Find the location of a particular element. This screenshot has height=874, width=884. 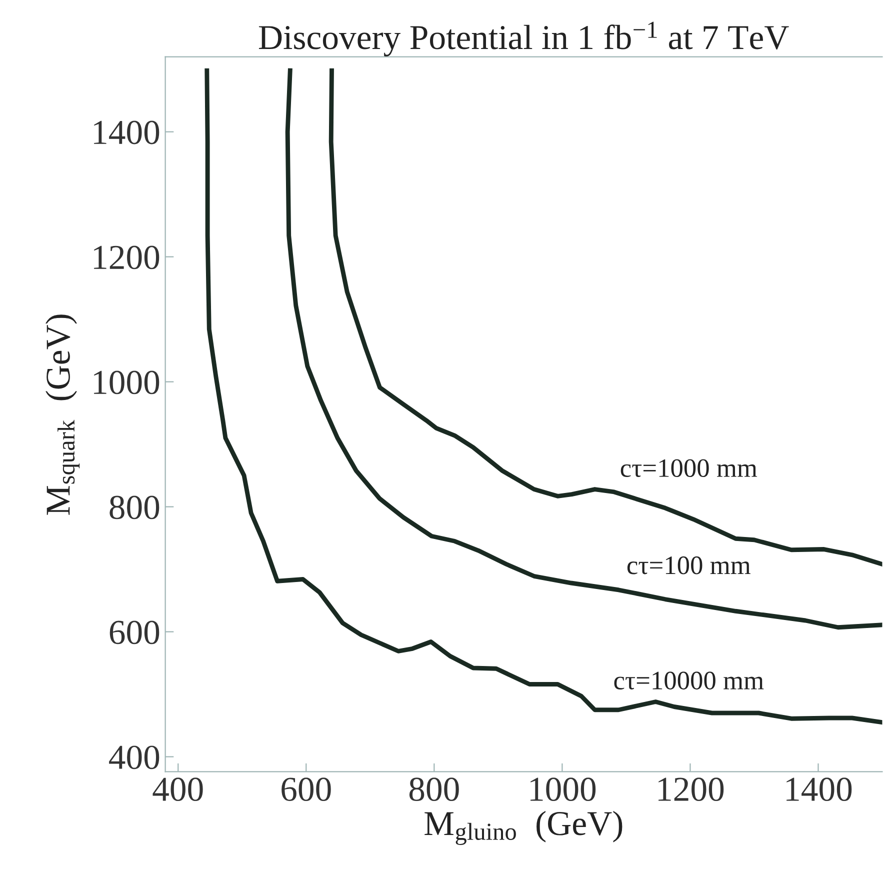

x-tick-label: 1400 is located at coordinates (819, 790).